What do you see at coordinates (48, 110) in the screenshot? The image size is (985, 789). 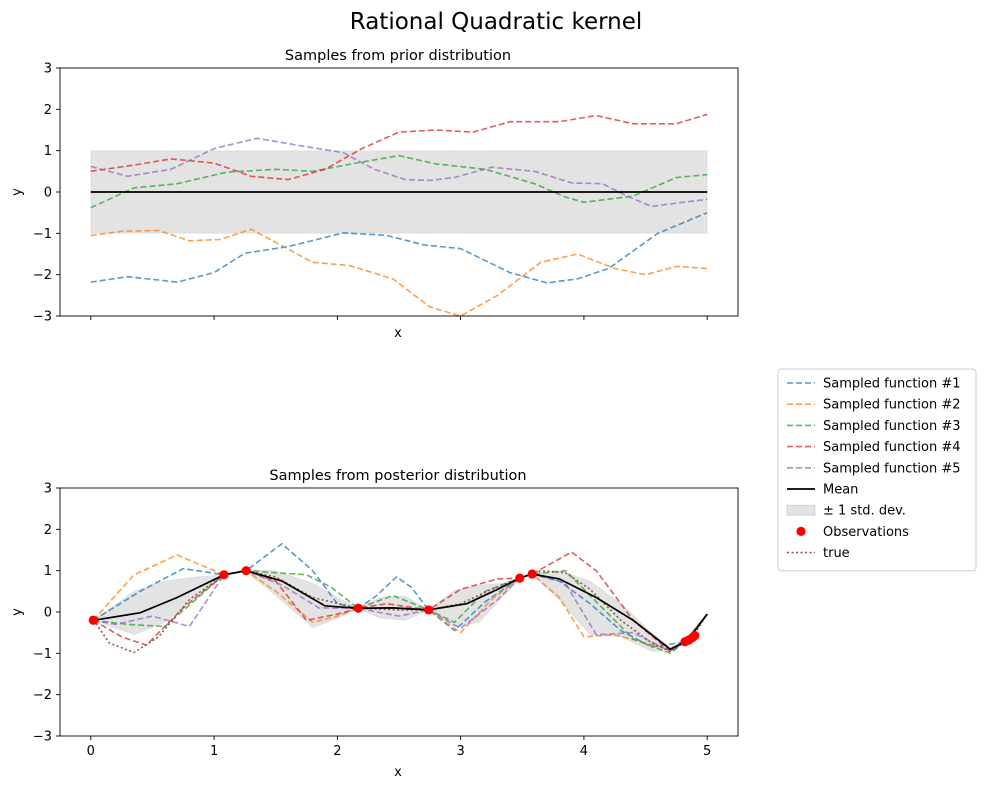 I see `prior-y-tick-label: 2` at bounding box center [48, 110].